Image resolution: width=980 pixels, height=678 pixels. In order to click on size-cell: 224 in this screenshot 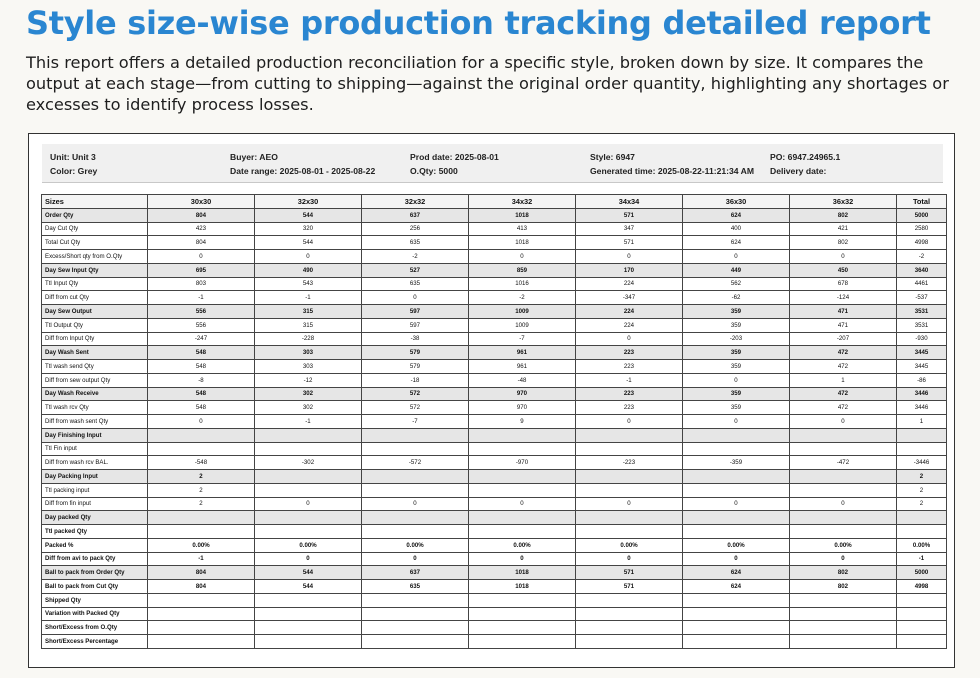, I will do `click(629, 311)`.